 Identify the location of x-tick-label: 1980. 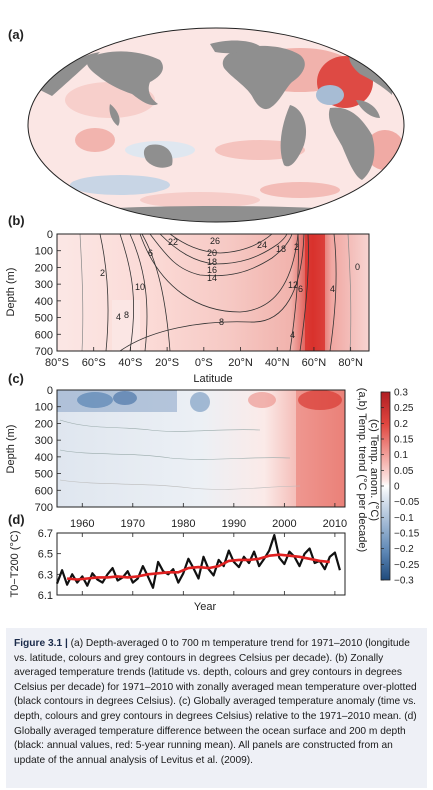
(183, 524).